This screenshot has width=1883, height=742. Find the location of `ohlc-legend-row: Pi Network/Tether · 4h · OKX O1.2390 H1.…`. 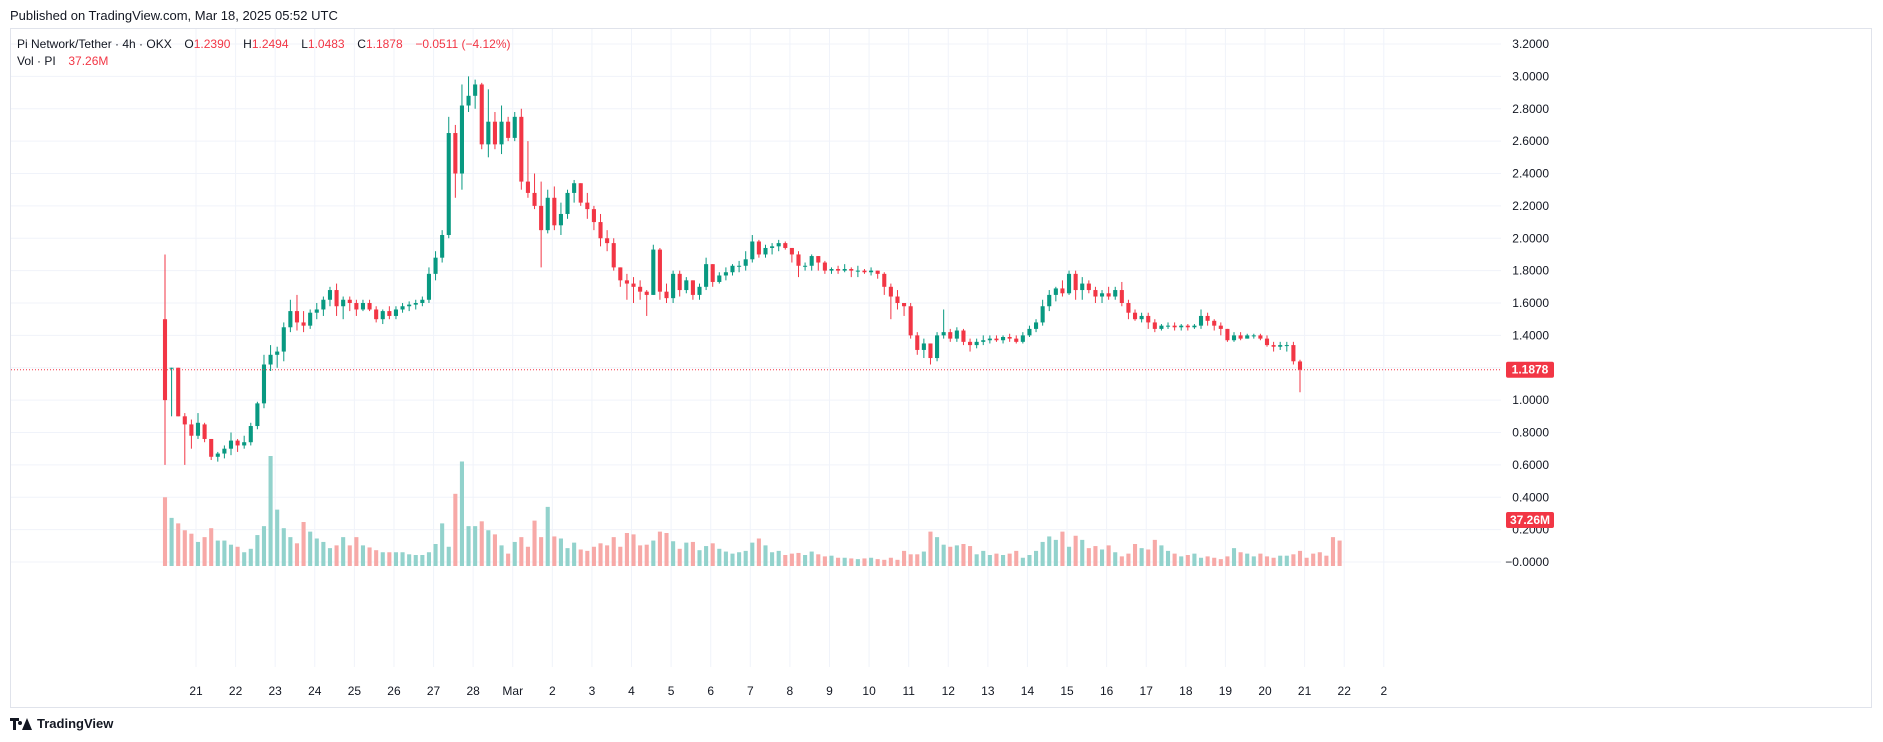

ohlc-legend-row: Pi Network/Tether · 4h · OKX O1.2390 H1.… is located at coordinates (264, 44).